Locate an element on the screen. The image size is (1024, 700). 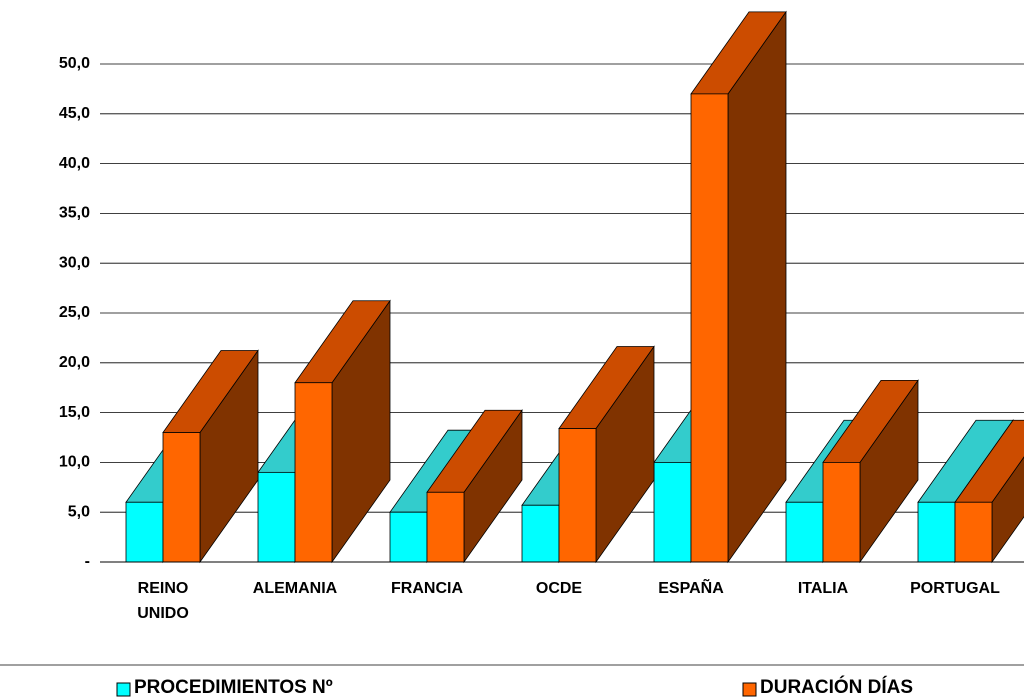
legend-label: PROCEDIMIENTOS Nº is located at coordinates (233, 687).